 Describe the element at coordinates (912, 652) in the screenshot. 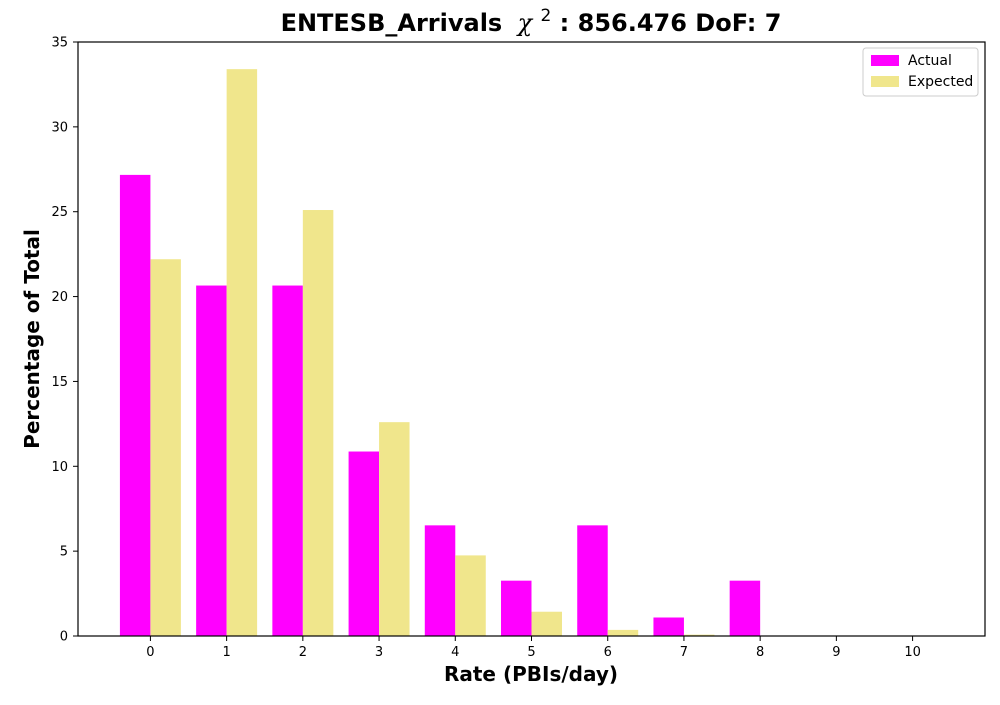

I see `x-tick-label: 10` at that location.